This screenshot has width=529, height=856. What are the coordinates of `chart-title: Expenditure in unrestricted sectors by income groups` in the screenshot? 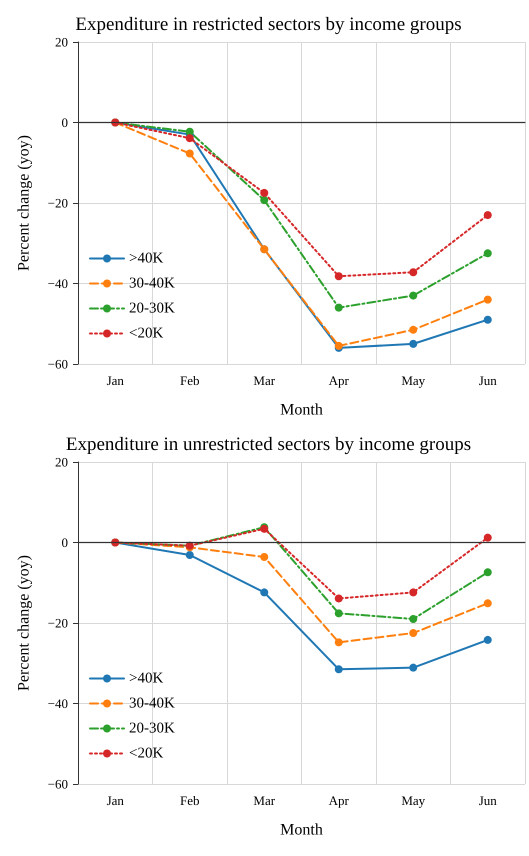 It's located at (269, 444).